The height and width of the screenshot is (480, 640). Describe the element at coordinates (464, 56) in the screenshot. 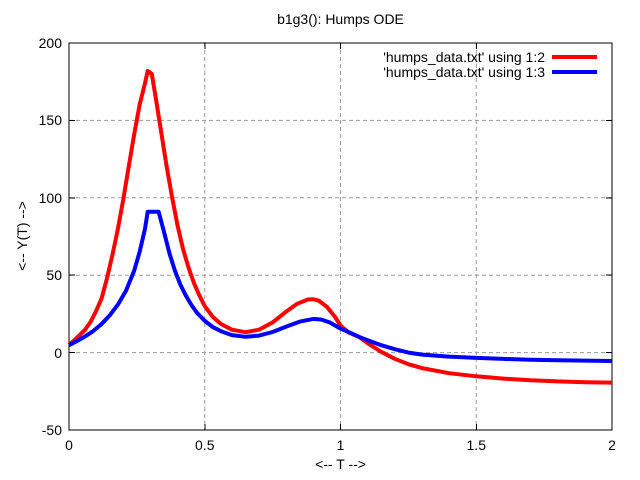

I see `legend-label-series-1-2: 'humps_data.txt' using 1:2` at that location.